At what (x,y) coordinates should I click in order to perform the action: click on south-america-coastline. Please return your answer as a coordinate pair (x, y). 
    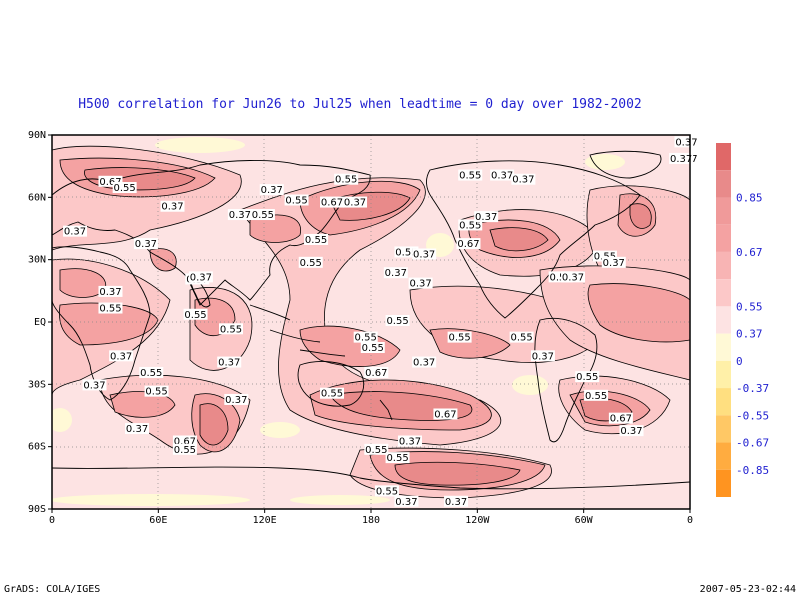
    Looking at the image, I should click on (566, 380).